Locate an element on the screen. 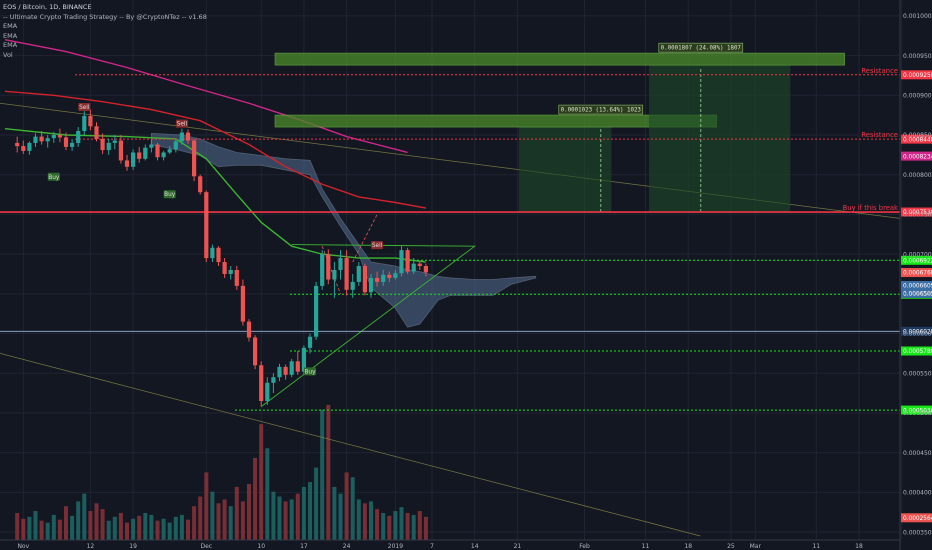 The width and height of the screenshot is (932, 550). signal-sell-label-6: Sell is located at coordinates (377, 246).